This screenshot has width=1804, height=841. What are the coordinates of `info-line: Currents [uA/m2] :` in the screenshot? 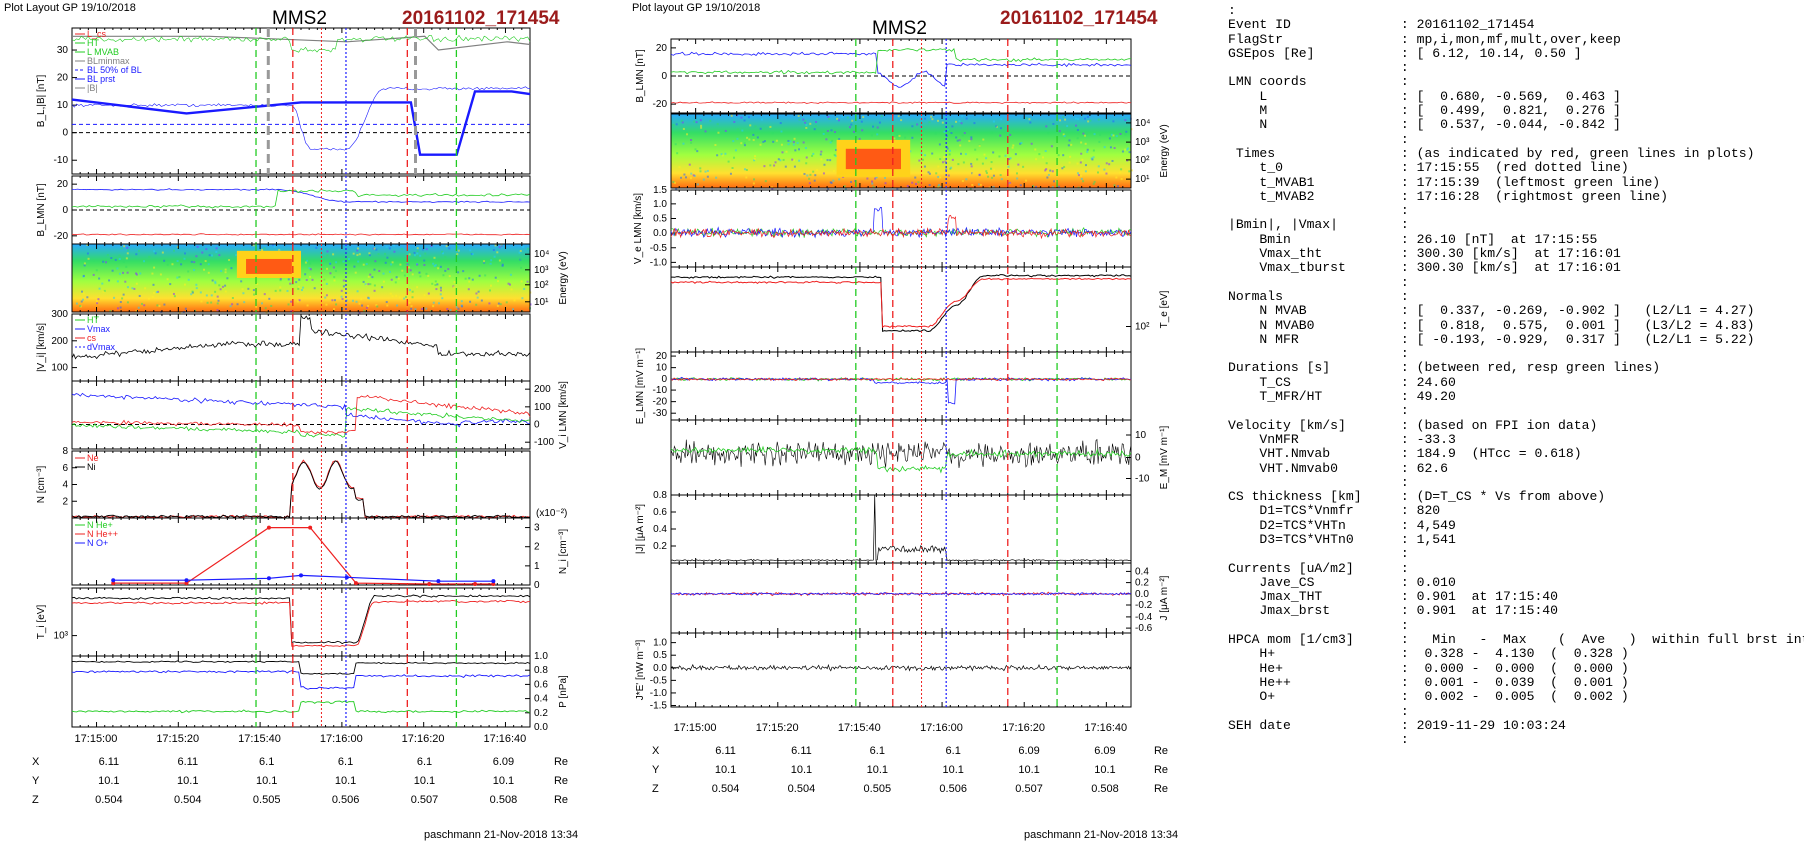 It's located at (1318, 568).